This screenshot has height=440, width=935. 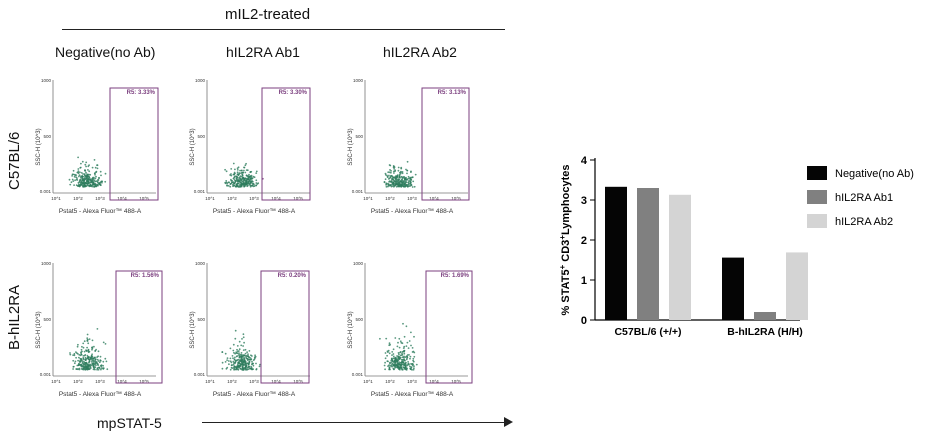 What do you see at coordinates (298, 381) in the screenshot?
I see `x-tick-label: 10^5` at bounding box center [298, 381].